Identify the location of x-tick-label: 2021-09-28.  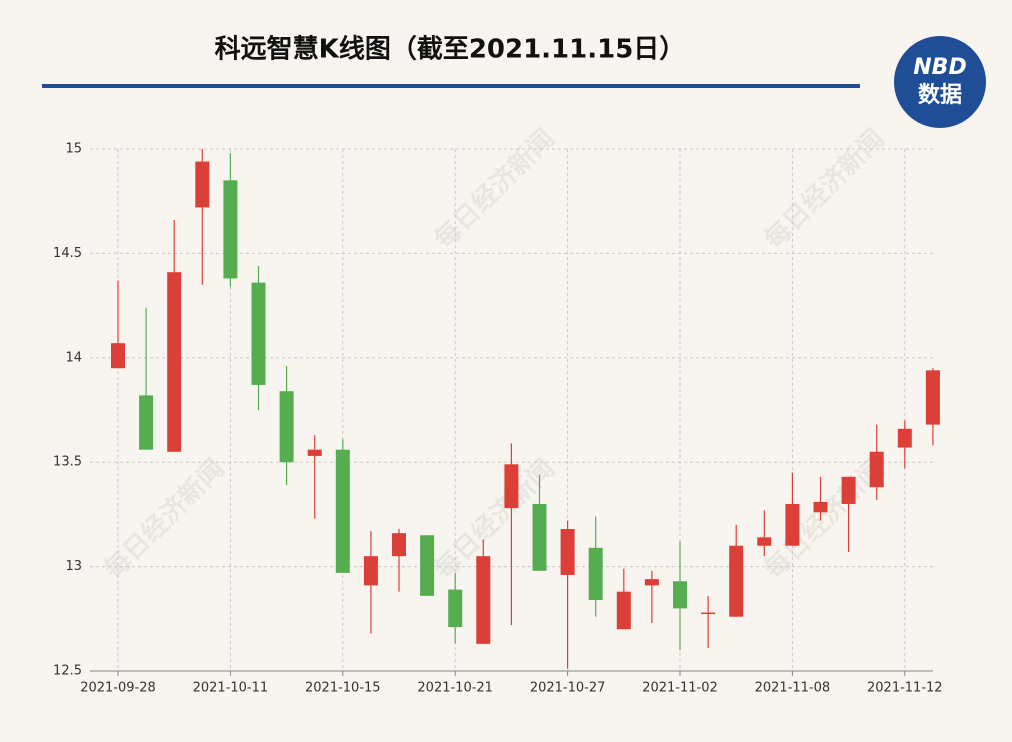
(118, 688).